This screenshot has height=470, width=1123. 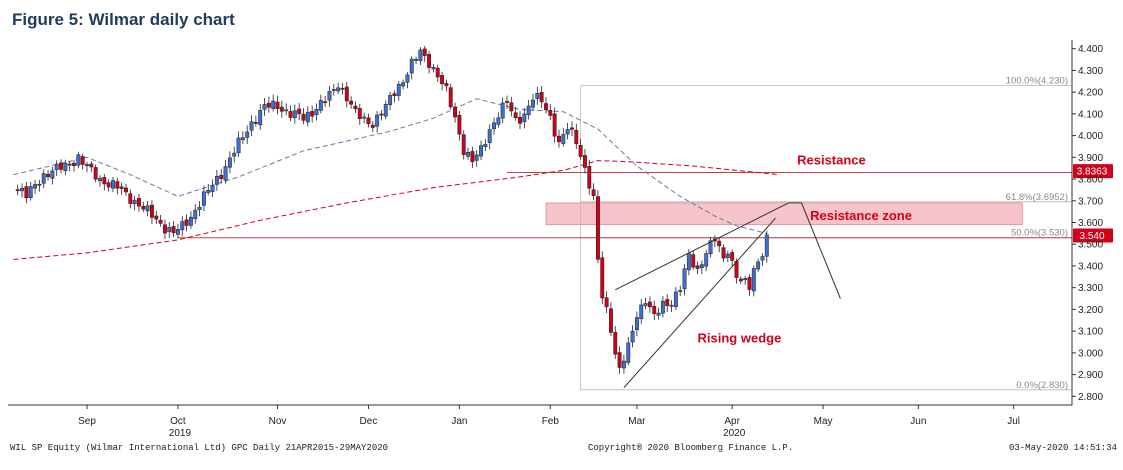 I want to click on x-month-label: Oct, so click(x=178, y=421).